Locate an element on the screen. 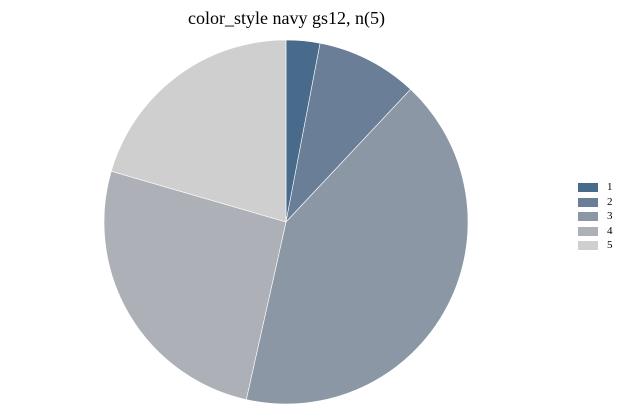 This screenshot has height=420, width=630. legend: 1 2 3 4 5 is located at coordinates (598, 218).